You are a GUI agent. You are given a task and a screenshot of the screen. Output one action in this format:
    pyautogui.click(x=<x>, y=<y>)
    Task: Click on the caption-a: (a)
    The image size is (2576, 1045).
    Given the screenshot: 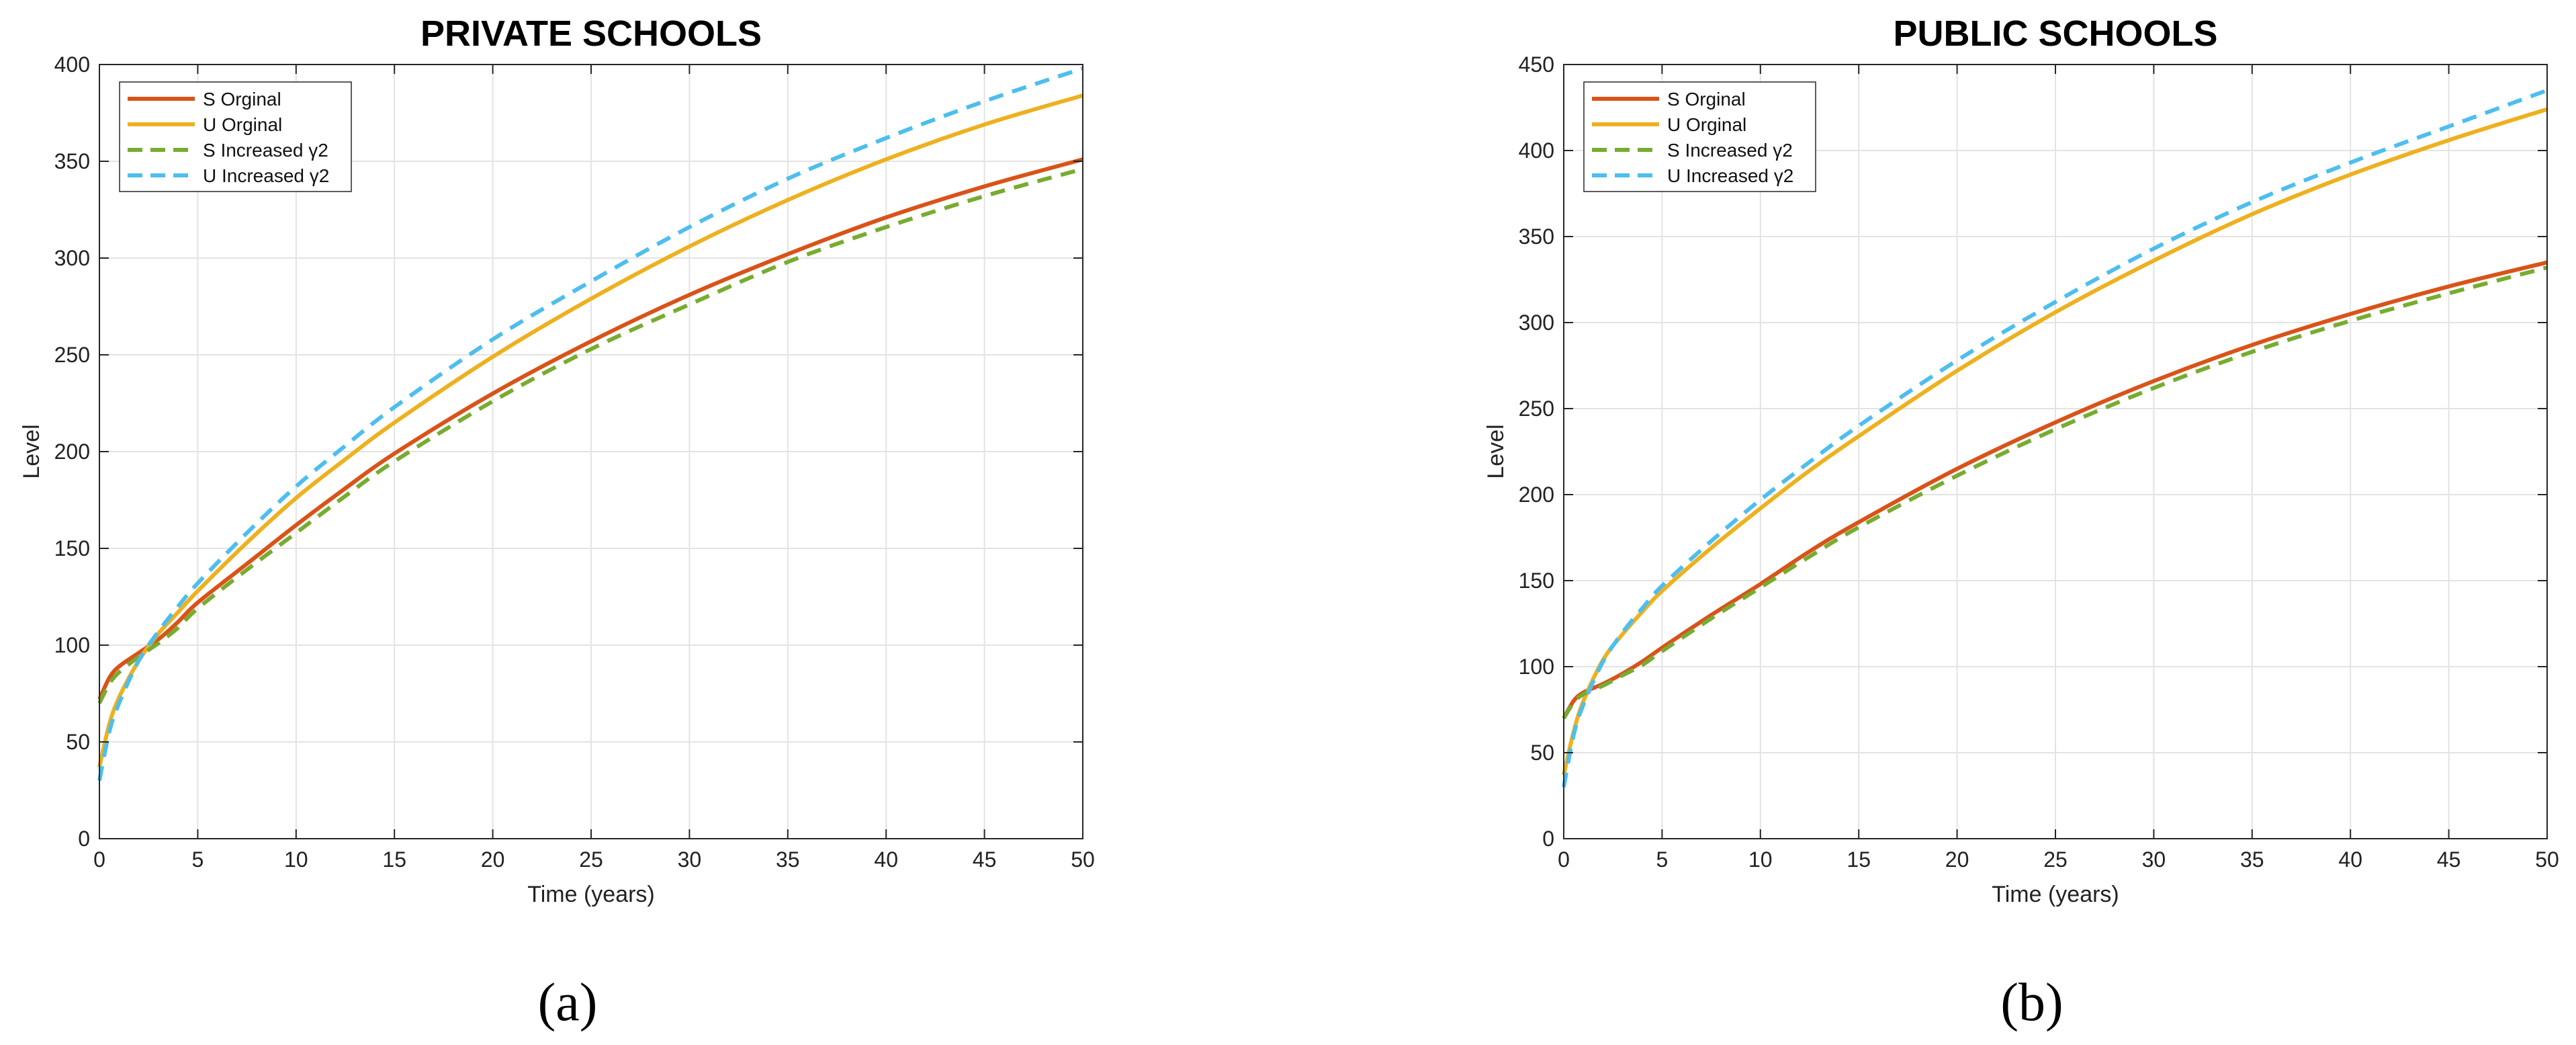 What is the action you would take?
    pyautogui.click(x=568, y=1002)
    